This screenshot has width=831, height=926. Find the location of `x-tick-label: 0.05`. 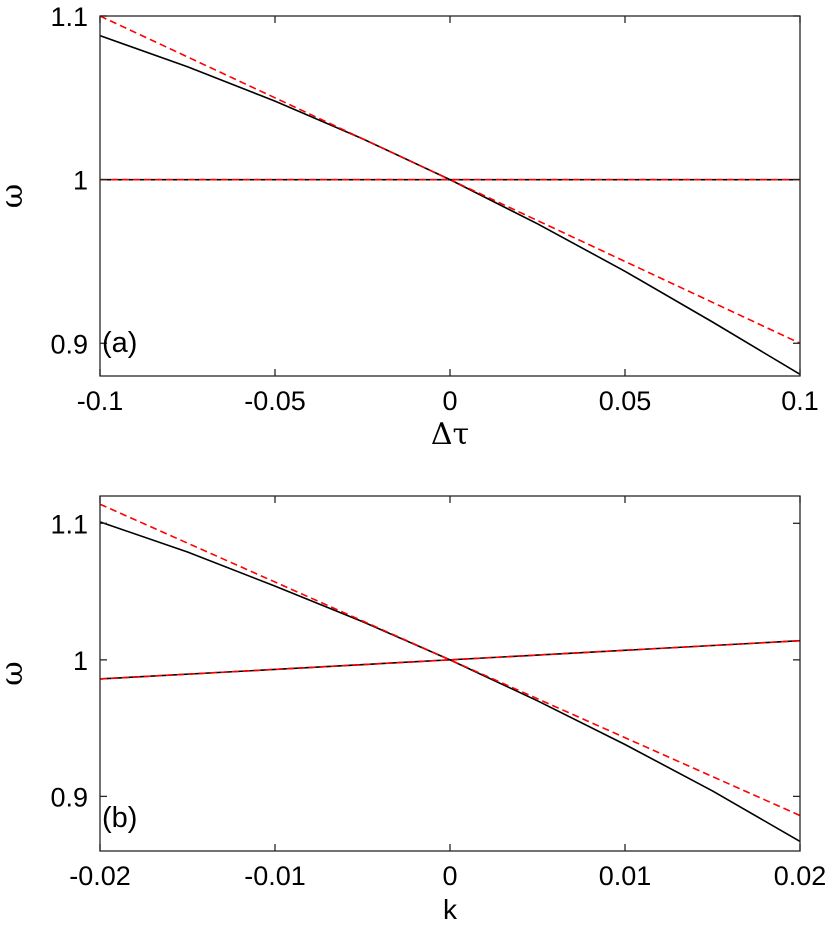

x-tick-label: 0.05 is located at coordinates (625, 401).